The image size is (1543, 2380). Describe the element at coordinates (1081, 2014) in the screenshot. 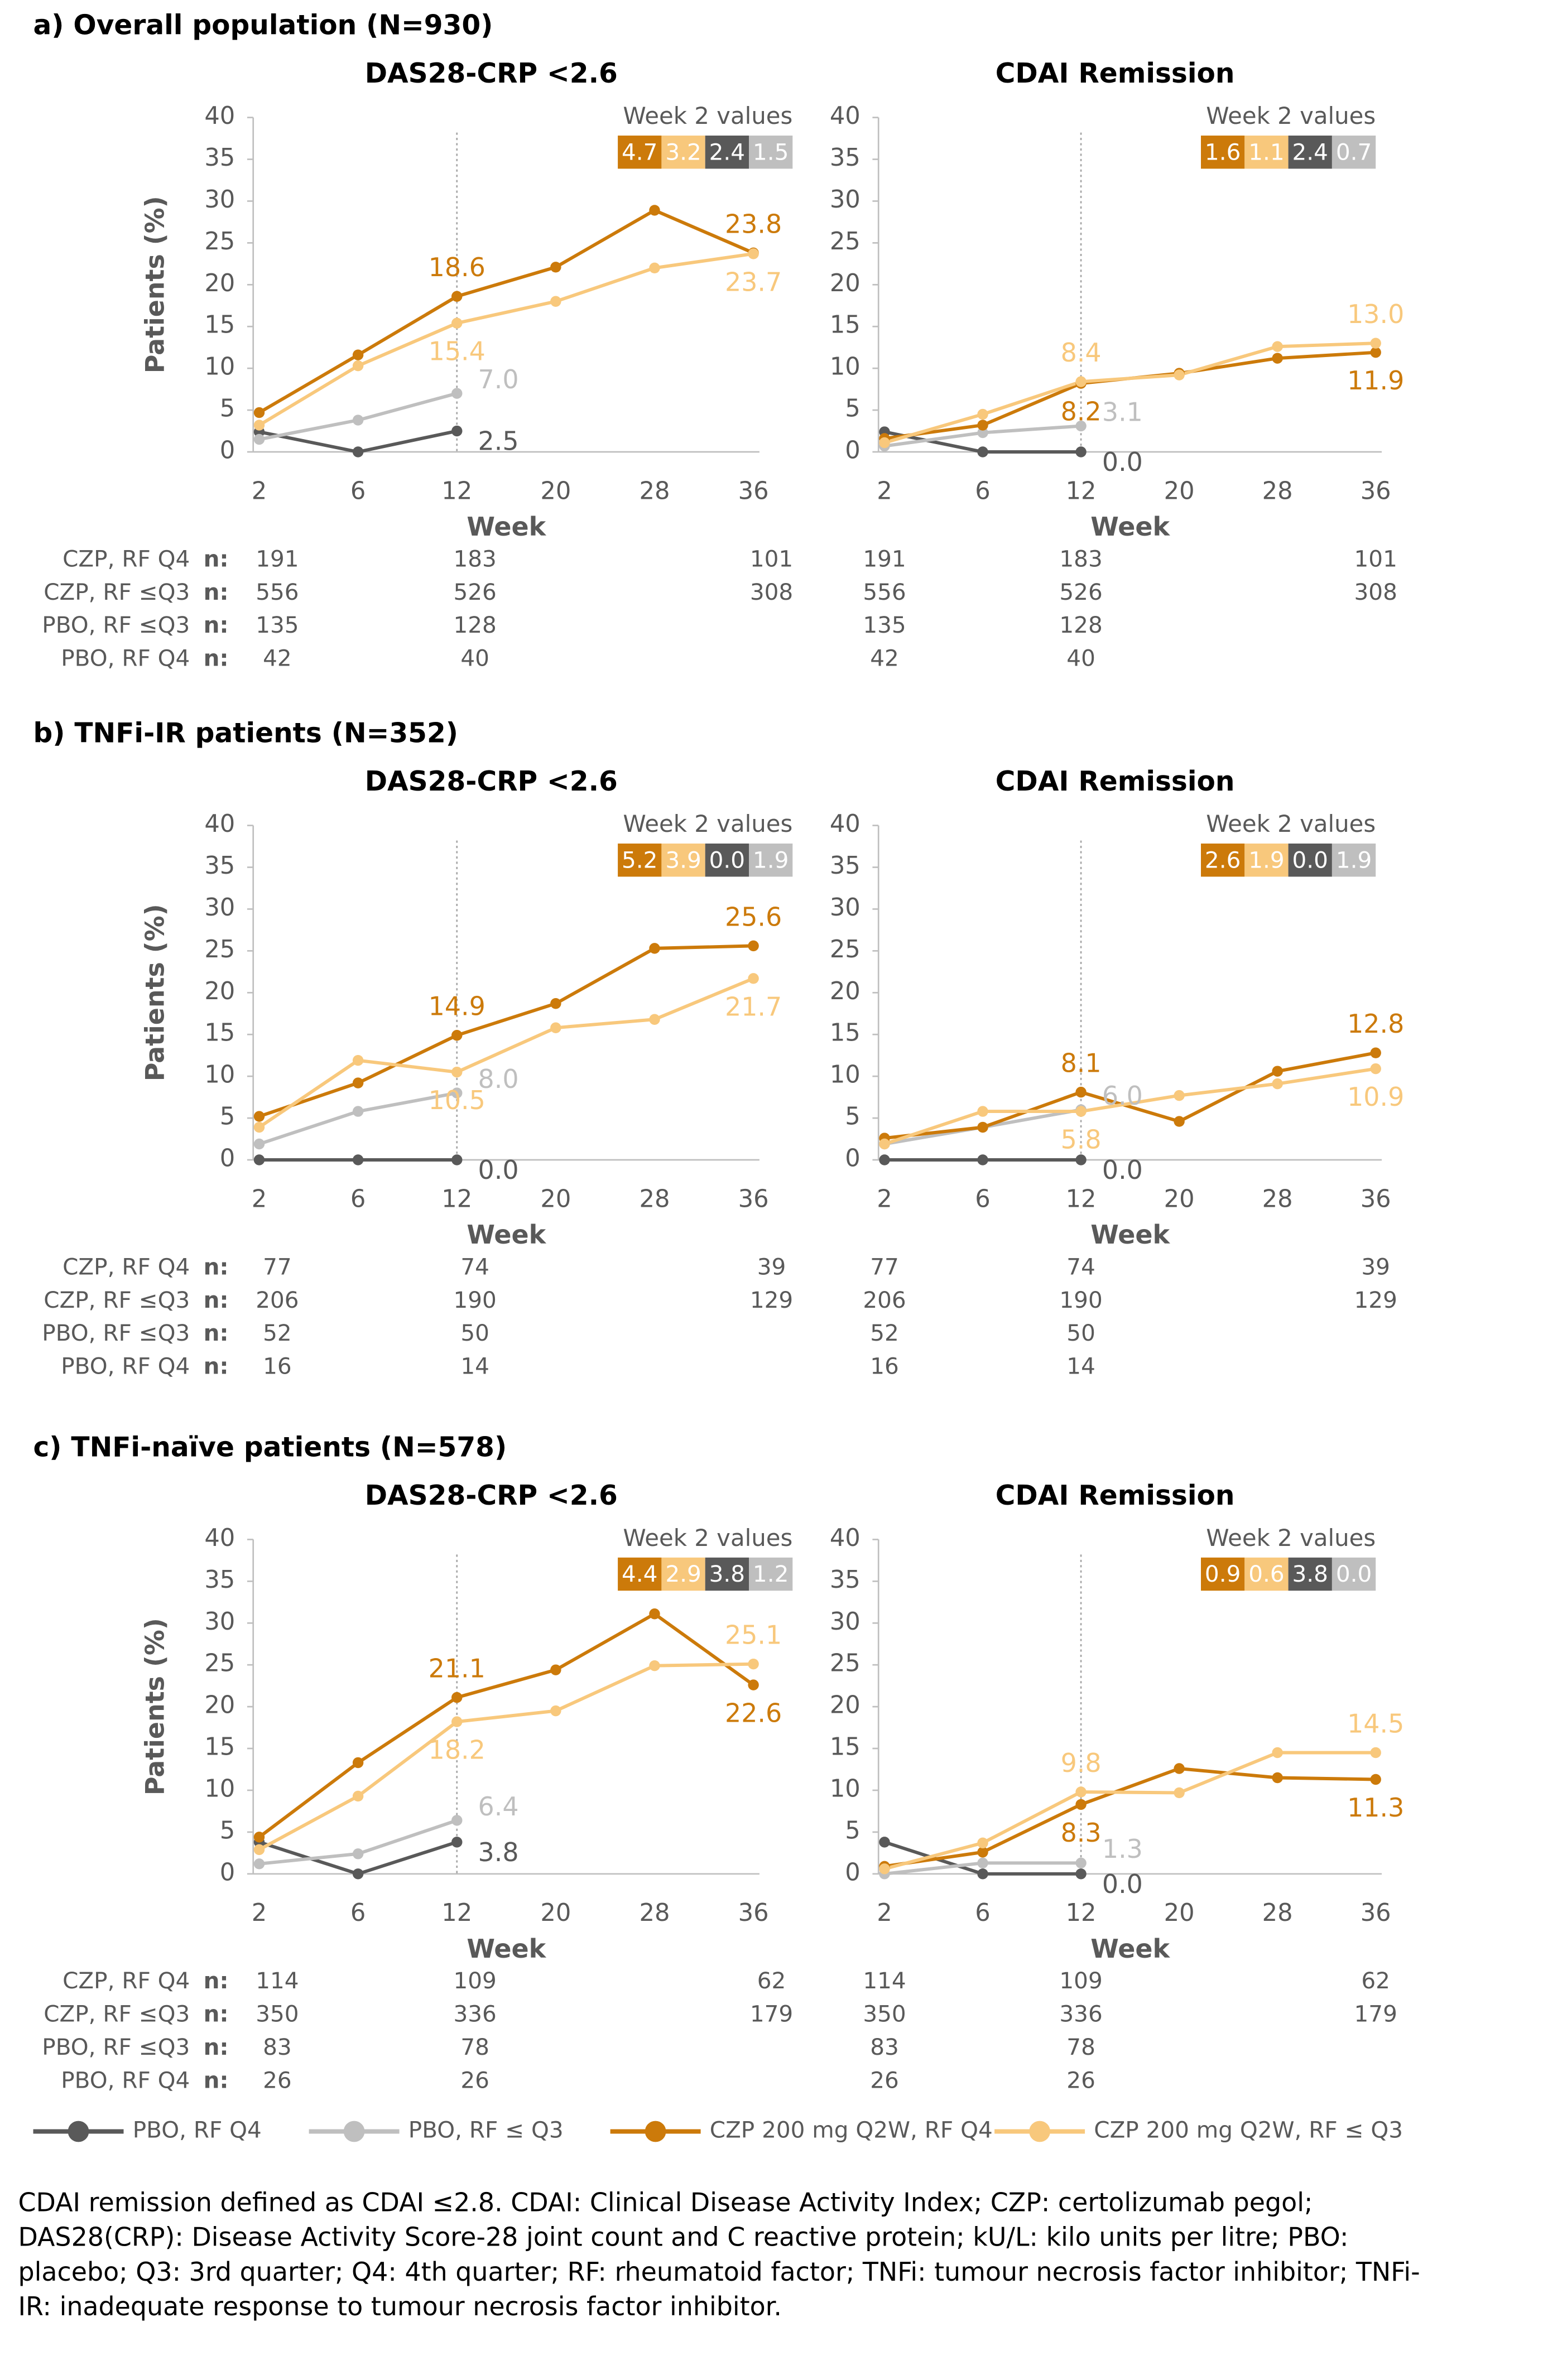

I see `n-value: 336` at that location.